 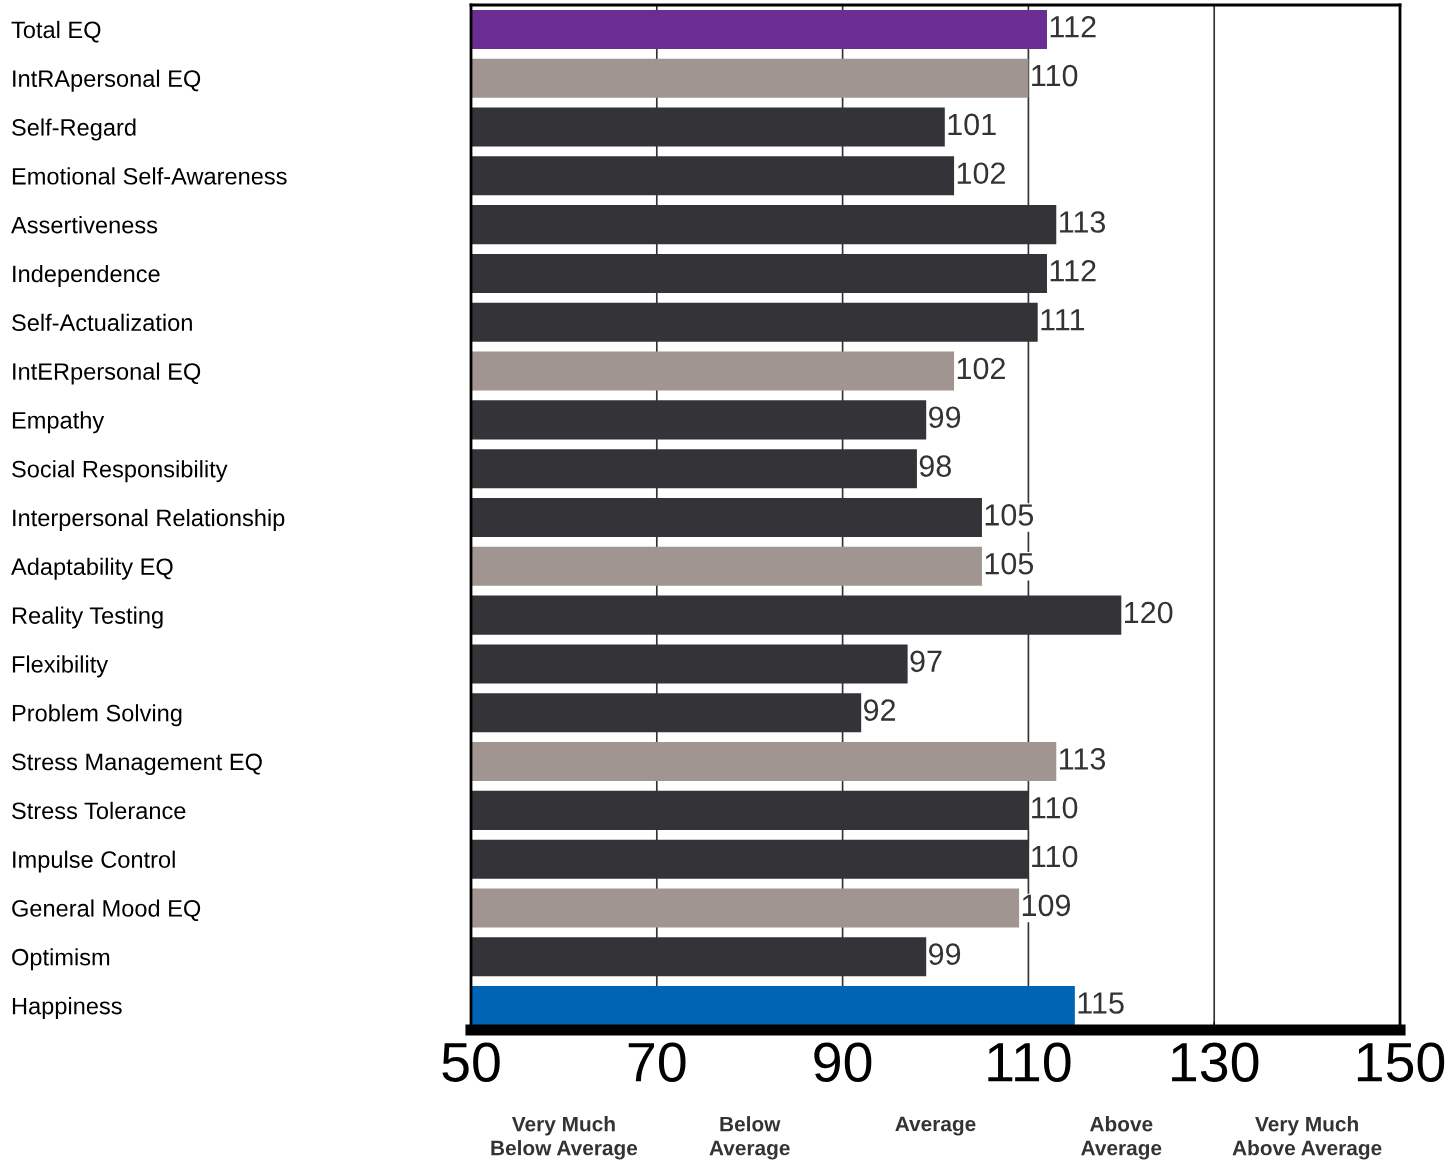 What do you see at coordinates (120, 471) in the screenshot?
I see `y-tick-label: Social Responsibility` at bounding box center [120, 471].